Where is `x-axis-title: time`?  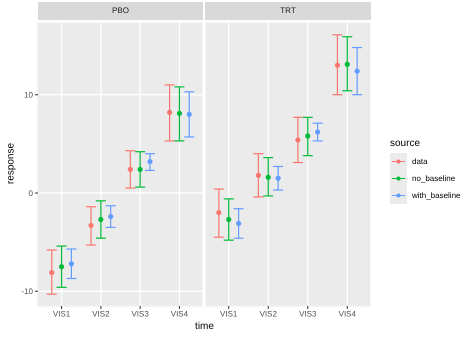 x-axis-title: time is located at coordinates (204, 326).